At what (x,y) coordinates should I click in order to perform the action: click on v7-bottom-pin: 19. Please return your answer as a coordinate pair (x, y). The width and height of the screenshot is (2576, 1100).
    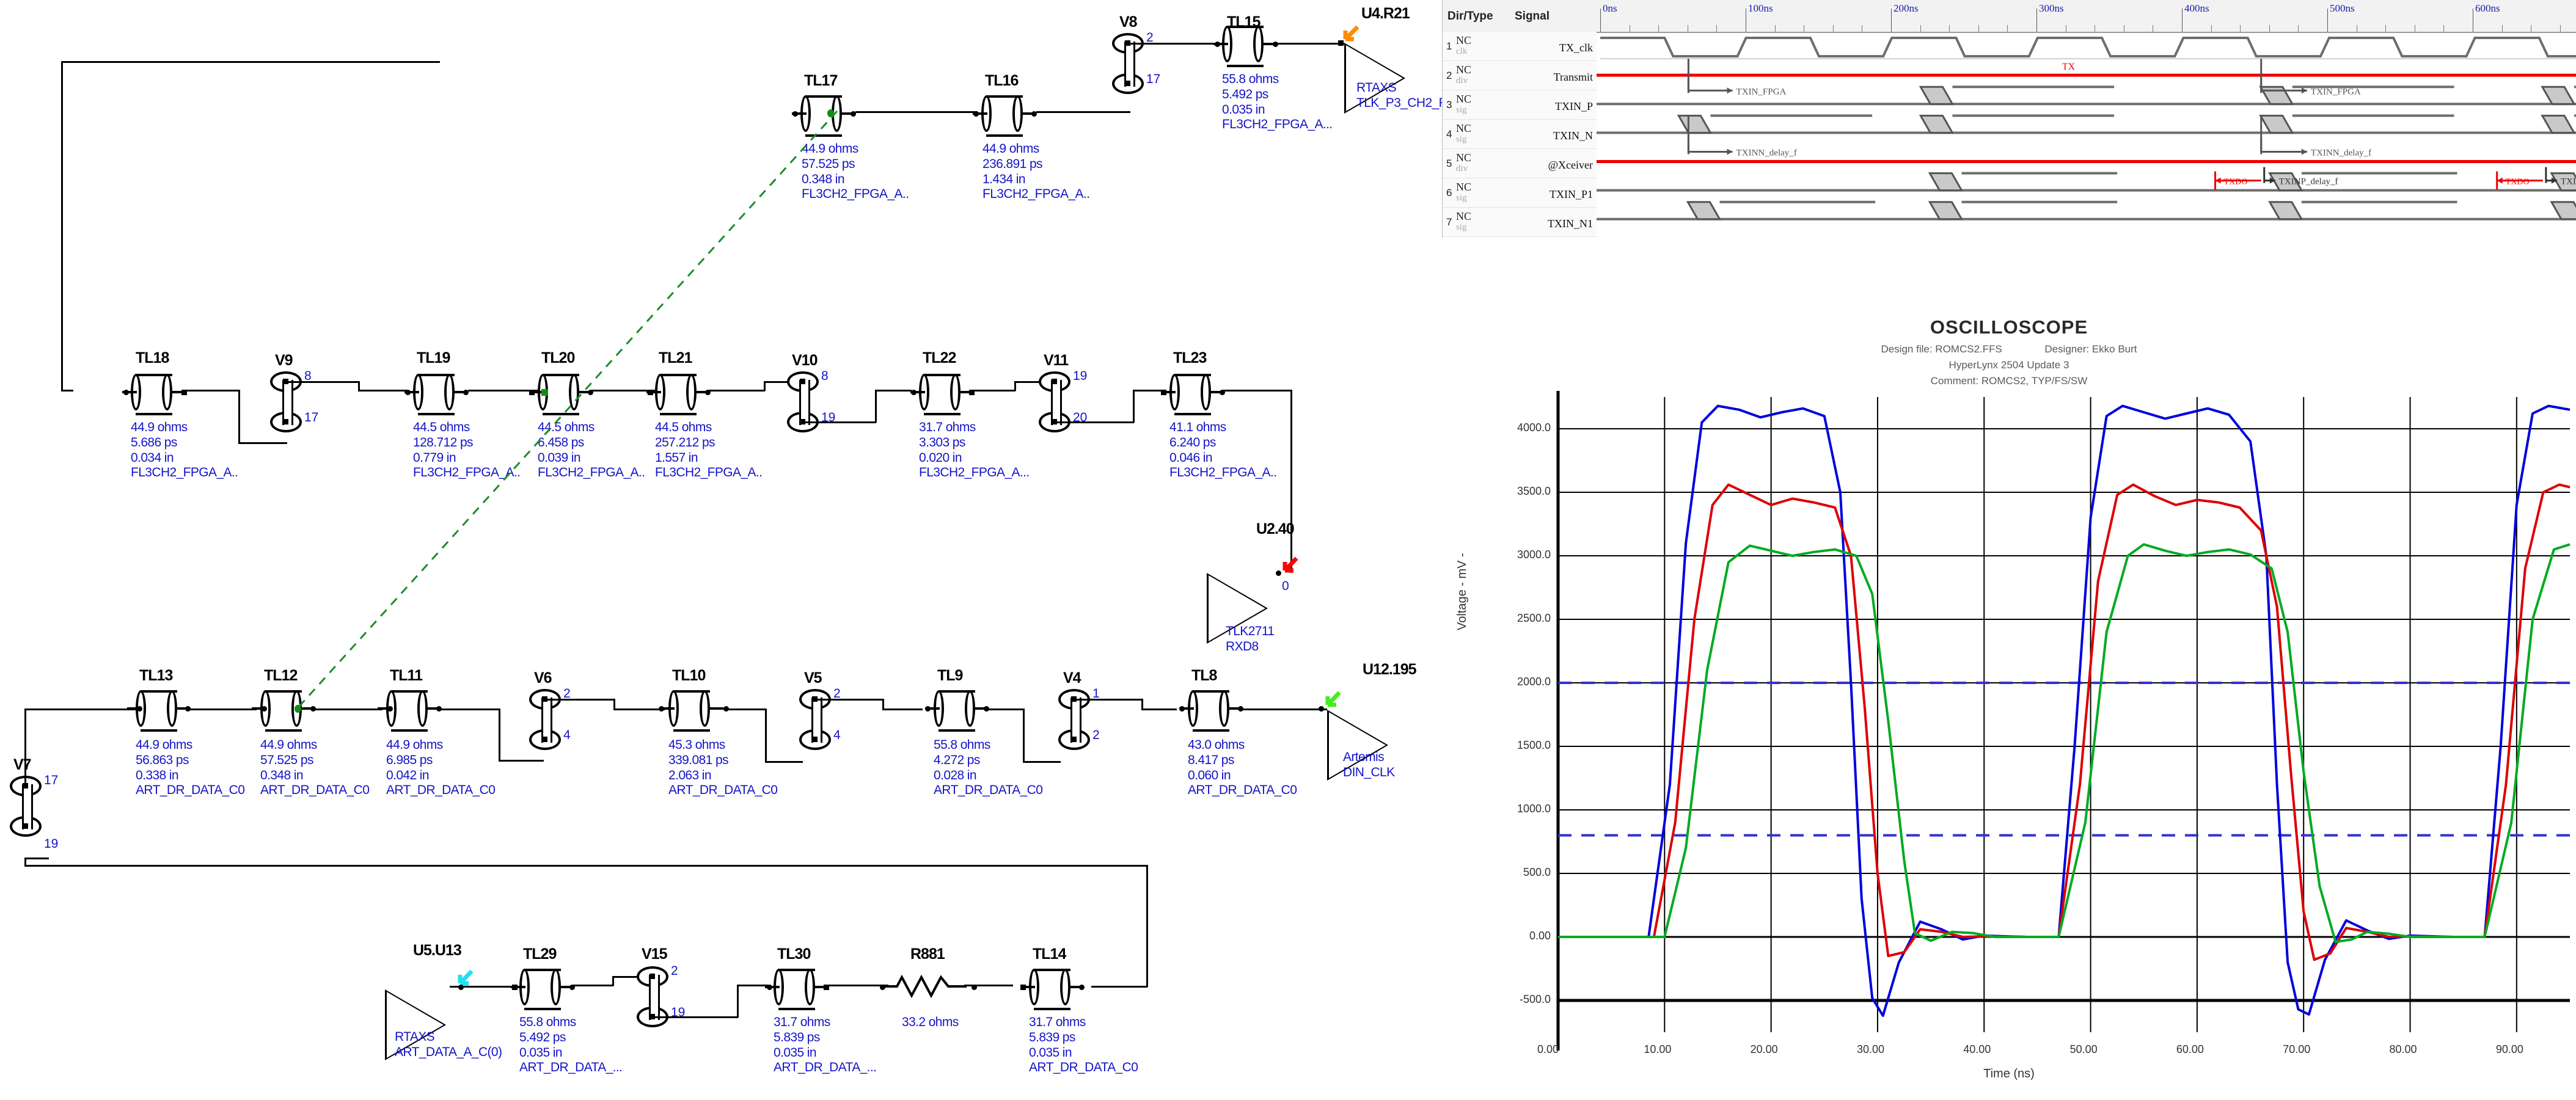
    Looking at the image, I should click on (51, 844).